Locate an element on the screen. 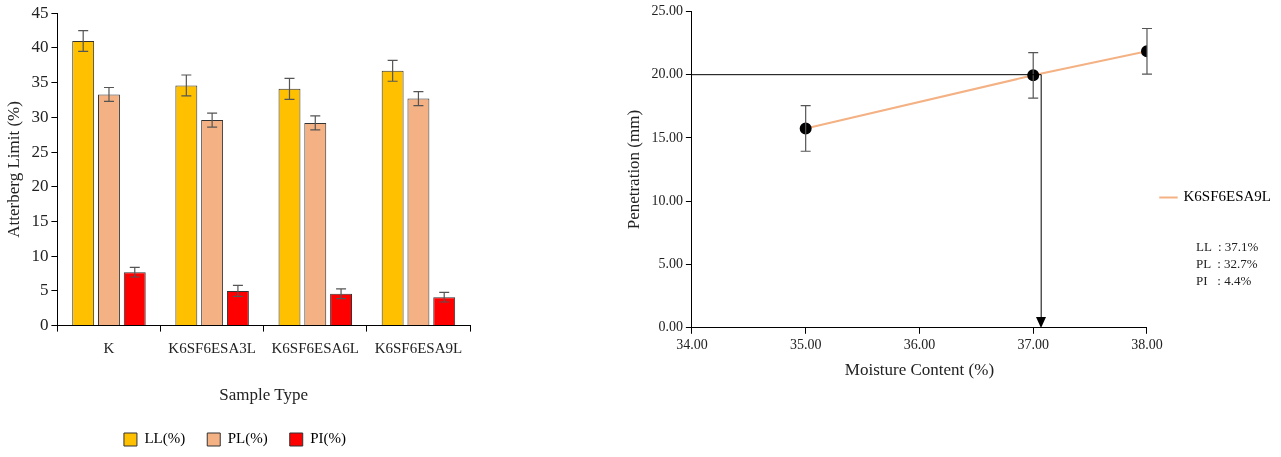 This screenshot has height=457, width=1281. x-tick-label: K is located at coordinates (109, 347).